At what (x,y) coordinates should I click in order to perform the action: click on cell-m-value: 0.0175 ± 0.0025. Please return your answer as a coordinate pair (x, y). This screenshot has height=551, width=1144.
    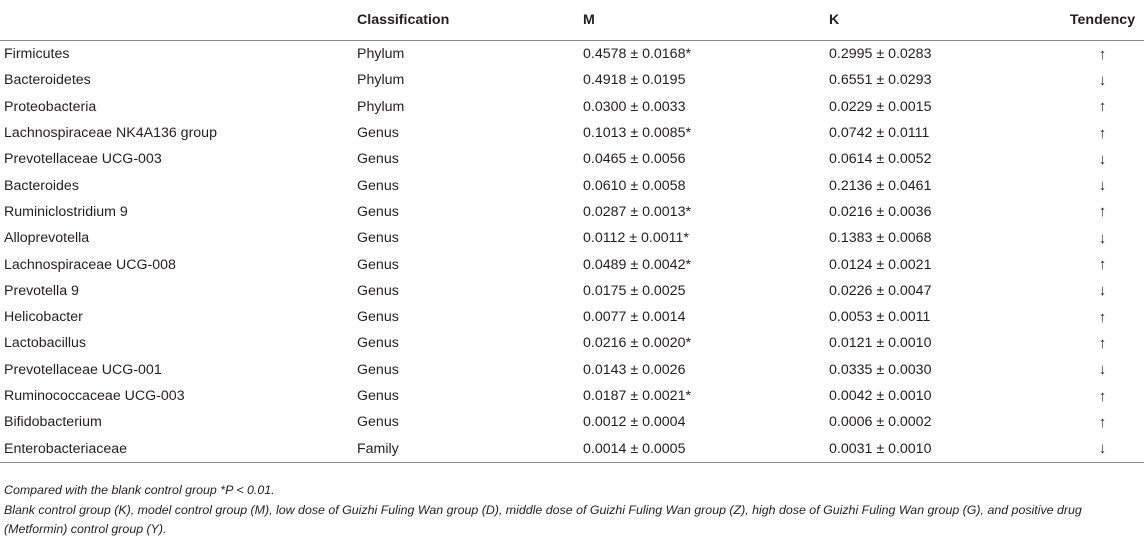
    Looking at the image, I should click on (634, 290).